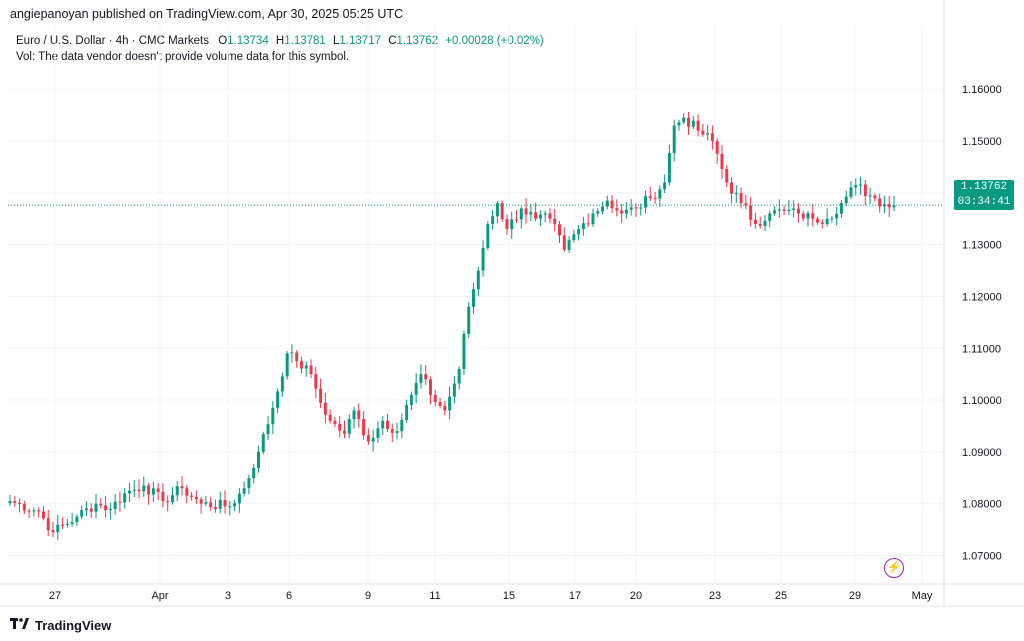 The height and width of the screenshot is (641, 1024). What do you see at coordinates (112, 41) in the screenshot?
I see `symbol-title: Euro / U.S. Dollar · 4h · CMC Markets` at bounding box center [112, 41].